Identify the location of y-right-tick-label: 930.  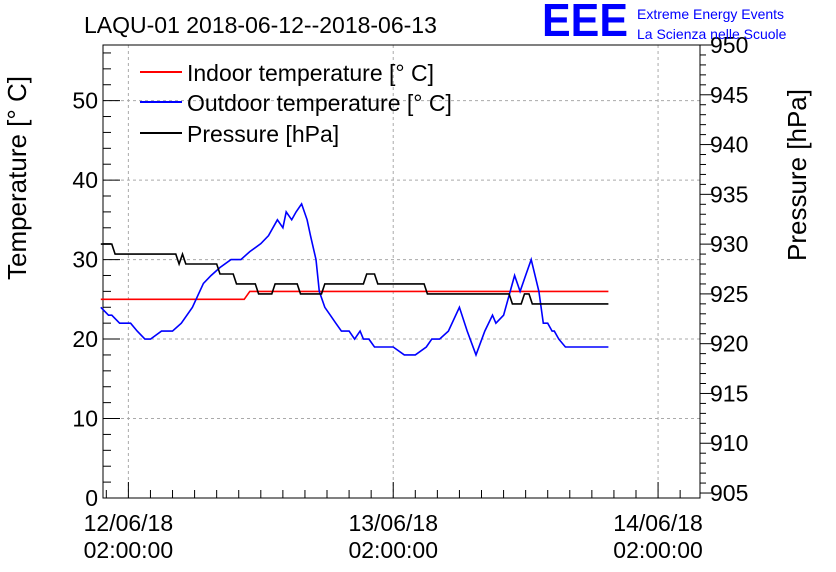
(729, 244).